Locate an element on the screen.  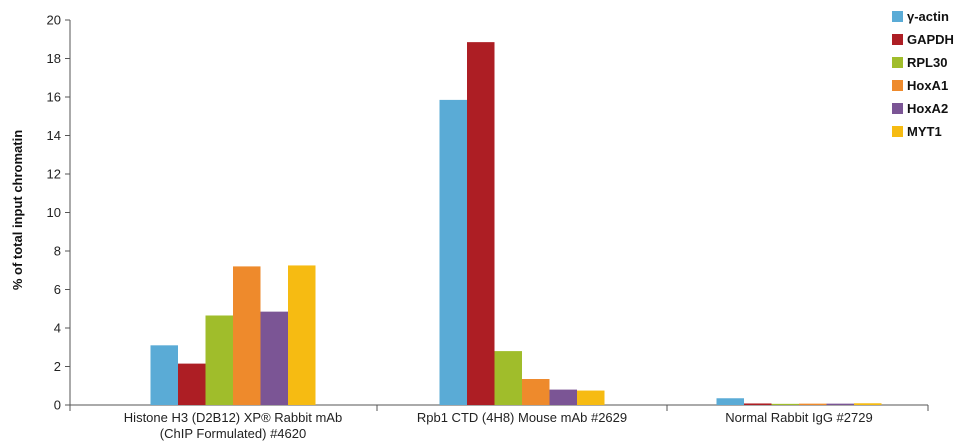
y-axis-title: % of total input chromatin is located at coordinates (17, 210).